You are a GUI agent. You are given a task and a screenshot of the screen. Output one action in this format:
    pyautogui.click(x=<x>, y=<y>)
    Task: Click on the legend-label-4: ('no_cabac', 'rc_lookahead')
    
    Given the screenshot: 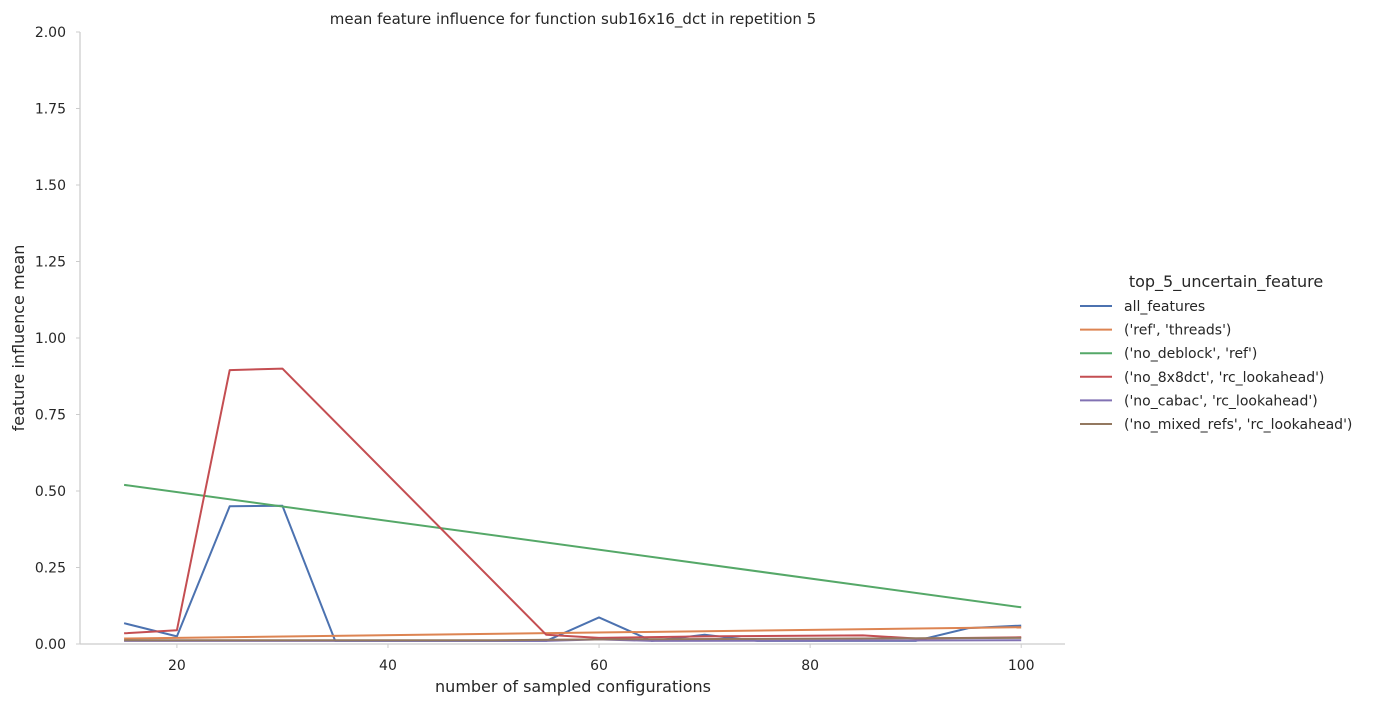 What is the action you would take?
    pyautogui.click(x=1221, y=401)
    